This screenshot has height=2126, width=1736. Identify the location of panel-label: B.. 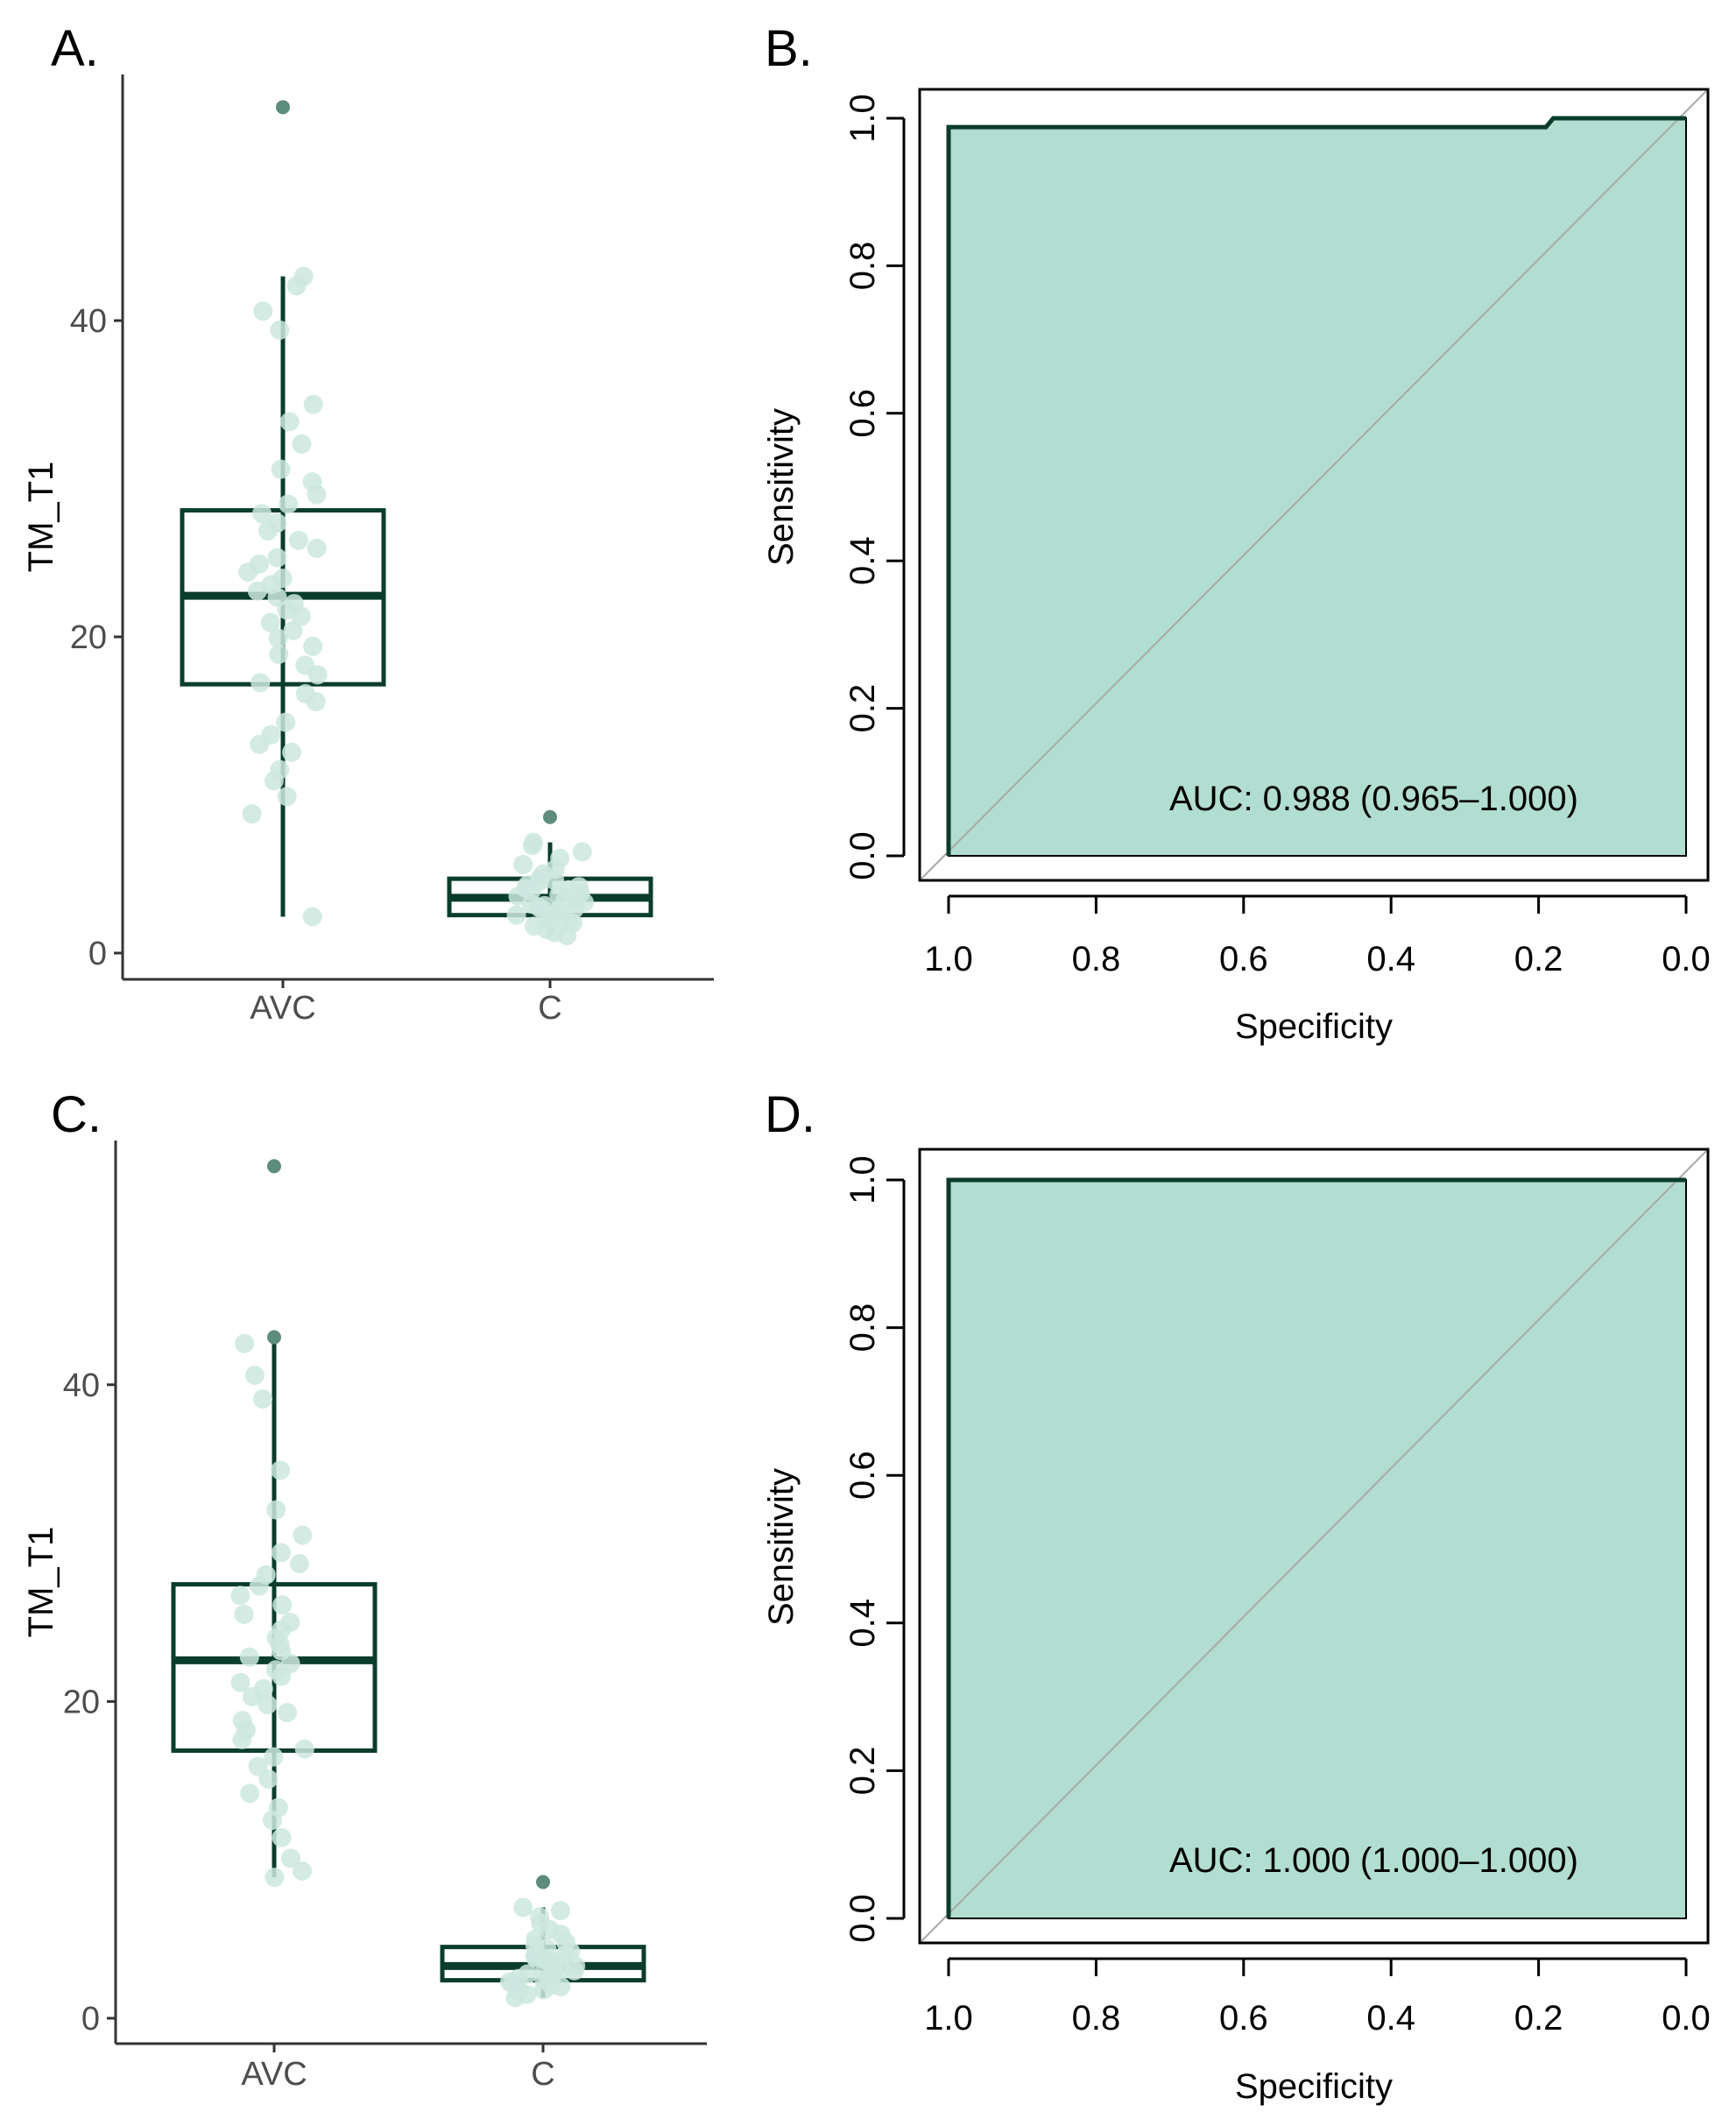
(789, 48).